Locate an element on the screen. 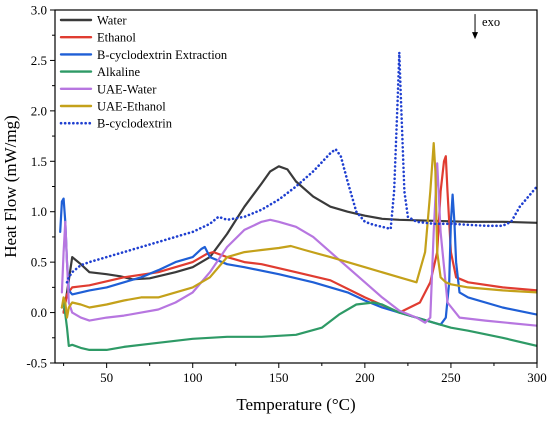  y-tick-label: 3.0 is located at coordinates (39, 10).